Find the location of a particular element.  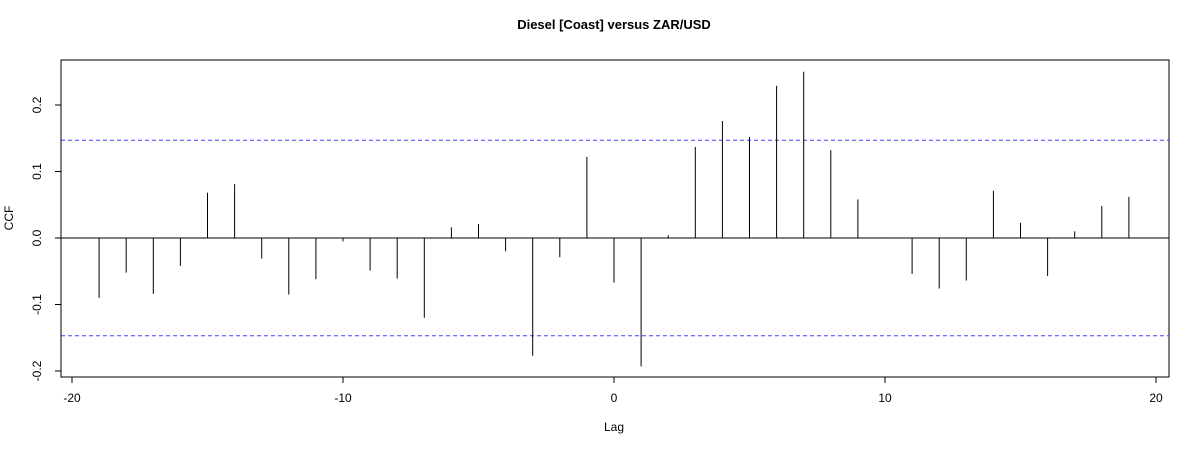

x-axis-label: Lag is located at coordinates (614, 427).